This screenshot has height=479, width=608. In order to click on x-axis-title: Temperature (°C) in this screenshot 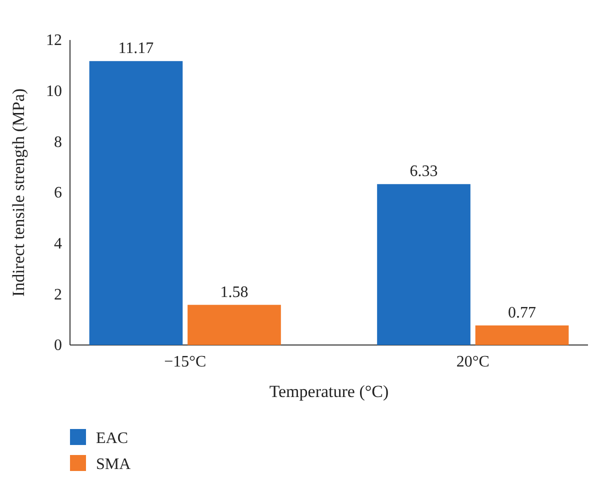, I will do `click(329, 391)`.